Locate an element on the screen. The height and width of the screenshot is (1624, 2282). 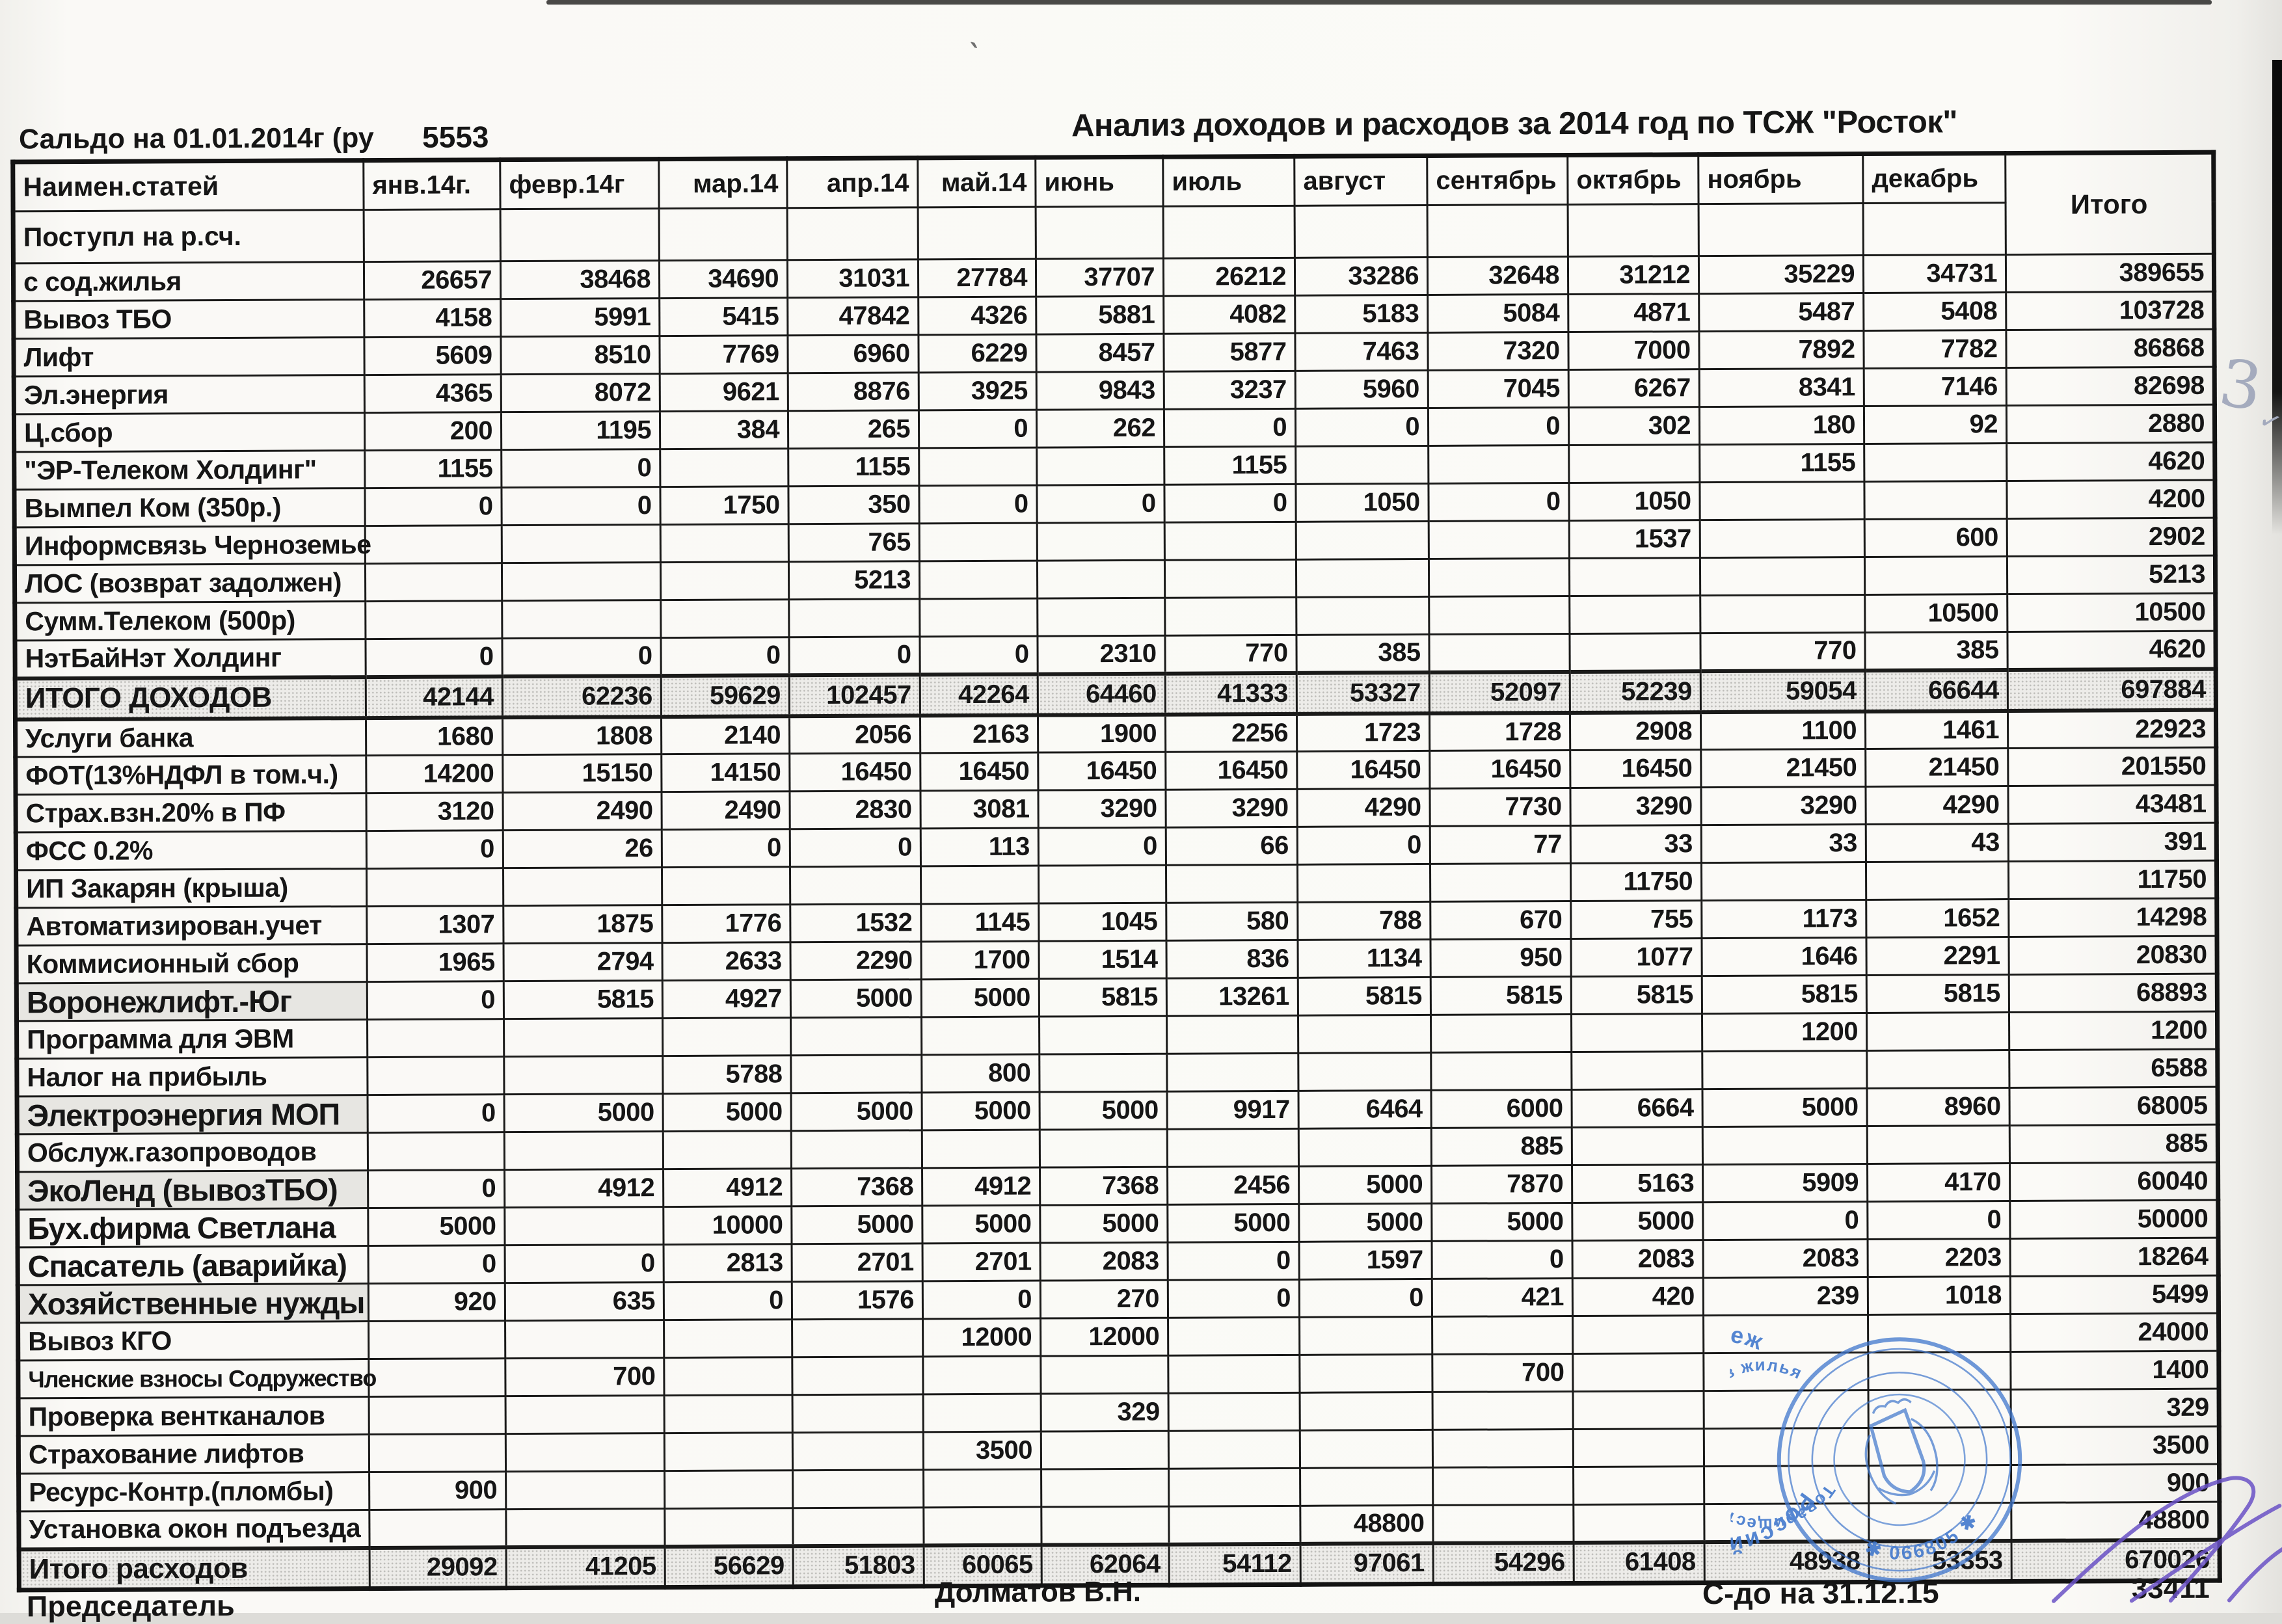
month-value-cell: 580 is located at coordinates (1232, 921).